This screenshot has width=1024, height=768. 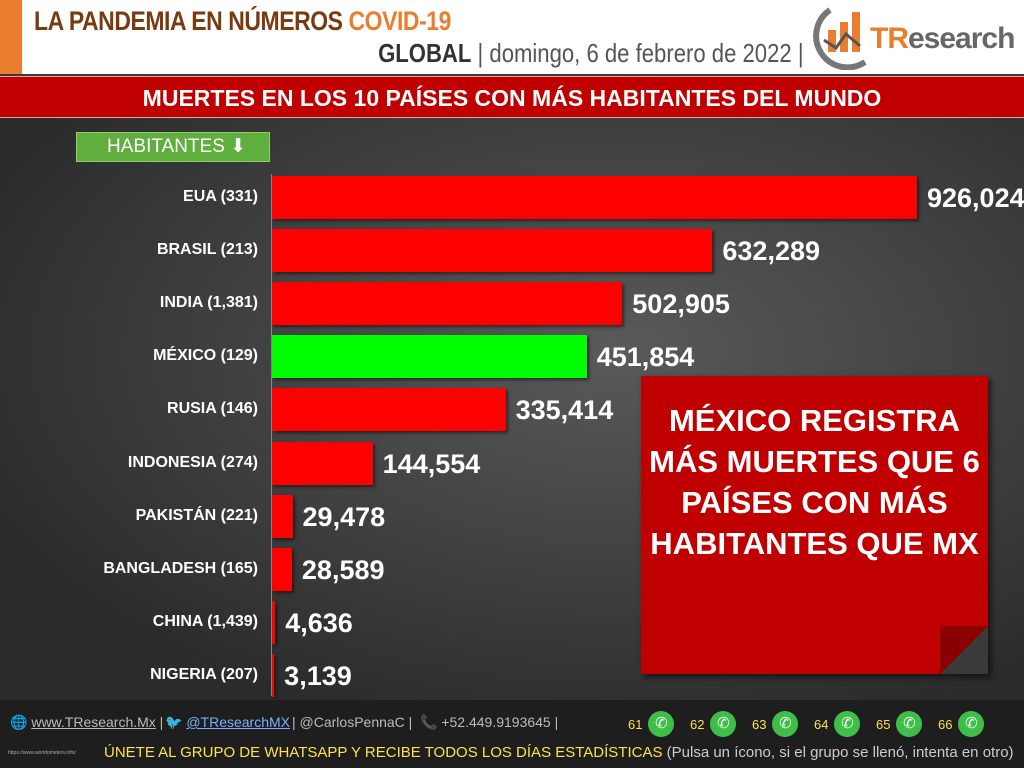 What do you see at coordinates (425, 53) in the screenshot?
I see `scope: GLOBAL` at bounding box center [425, 53].